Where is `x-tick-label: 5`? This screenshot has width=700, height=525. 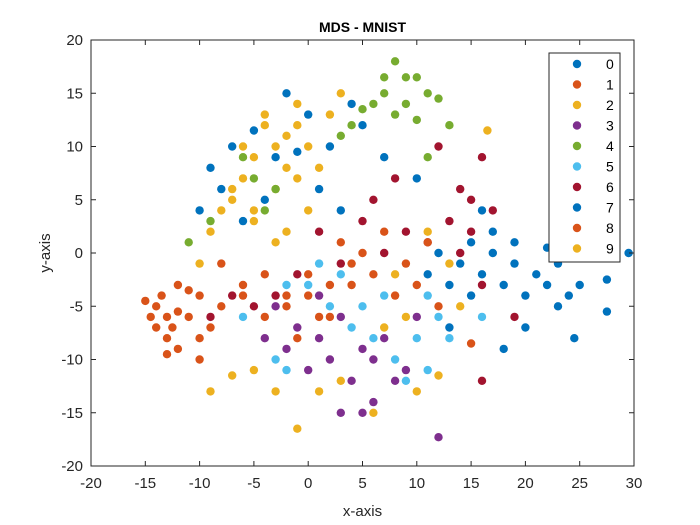 x-tick-label: 5 is located at coordinates (362, 483).